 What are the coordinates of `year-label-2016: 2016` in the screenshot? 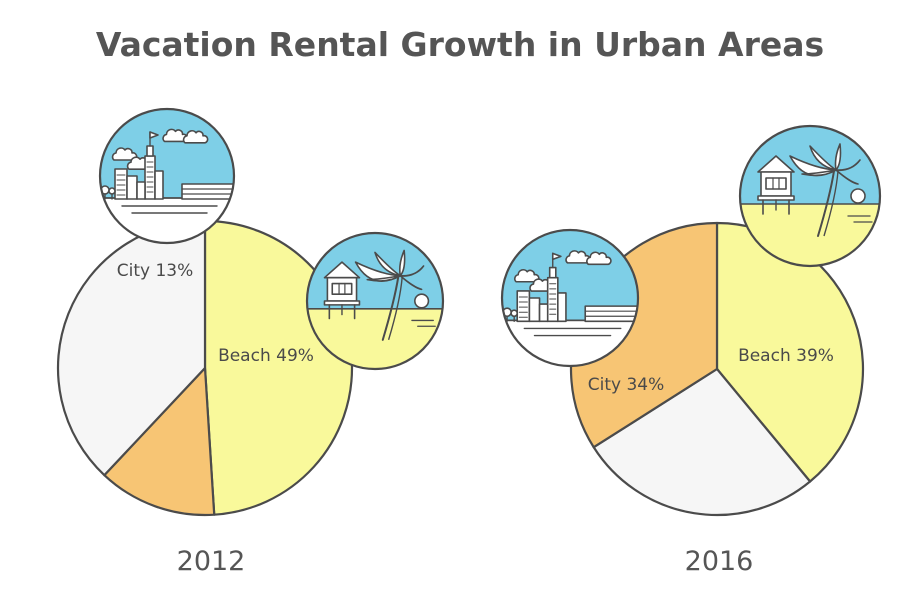 It's located at (719, 561).